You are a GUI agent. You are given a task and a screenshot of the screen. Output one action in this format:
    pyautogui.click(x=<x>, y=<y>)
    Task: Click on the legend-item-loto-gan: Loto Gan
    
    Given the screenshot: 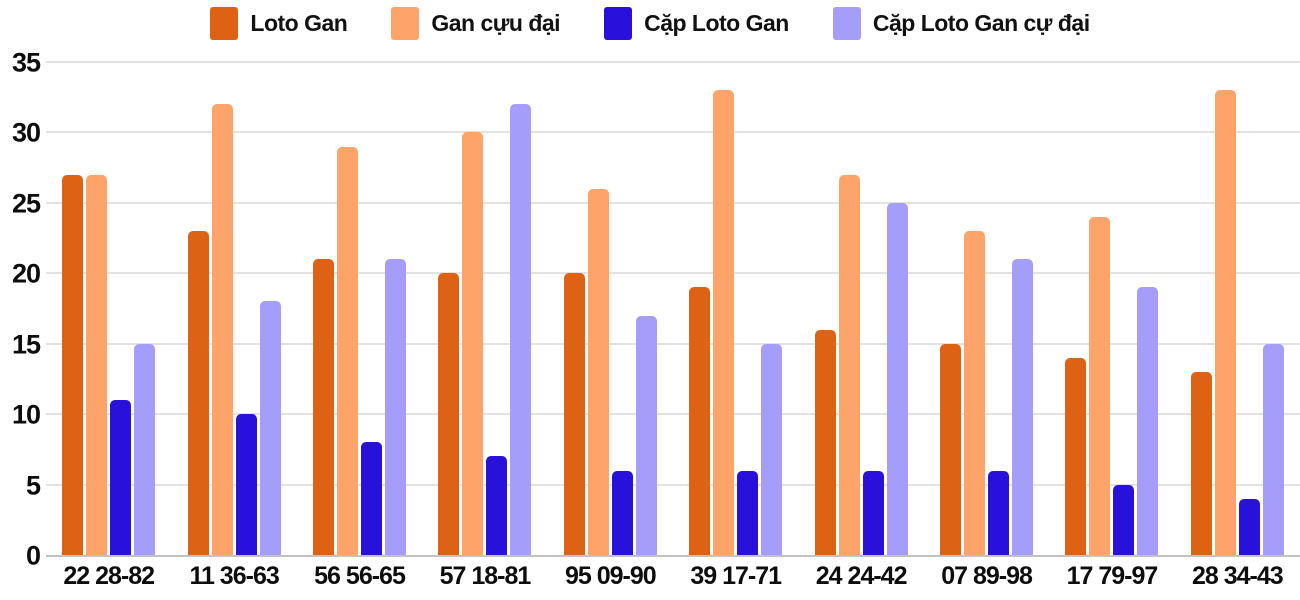 What is the action you would take?
    pyautogui.click(x=279, y=23)
    